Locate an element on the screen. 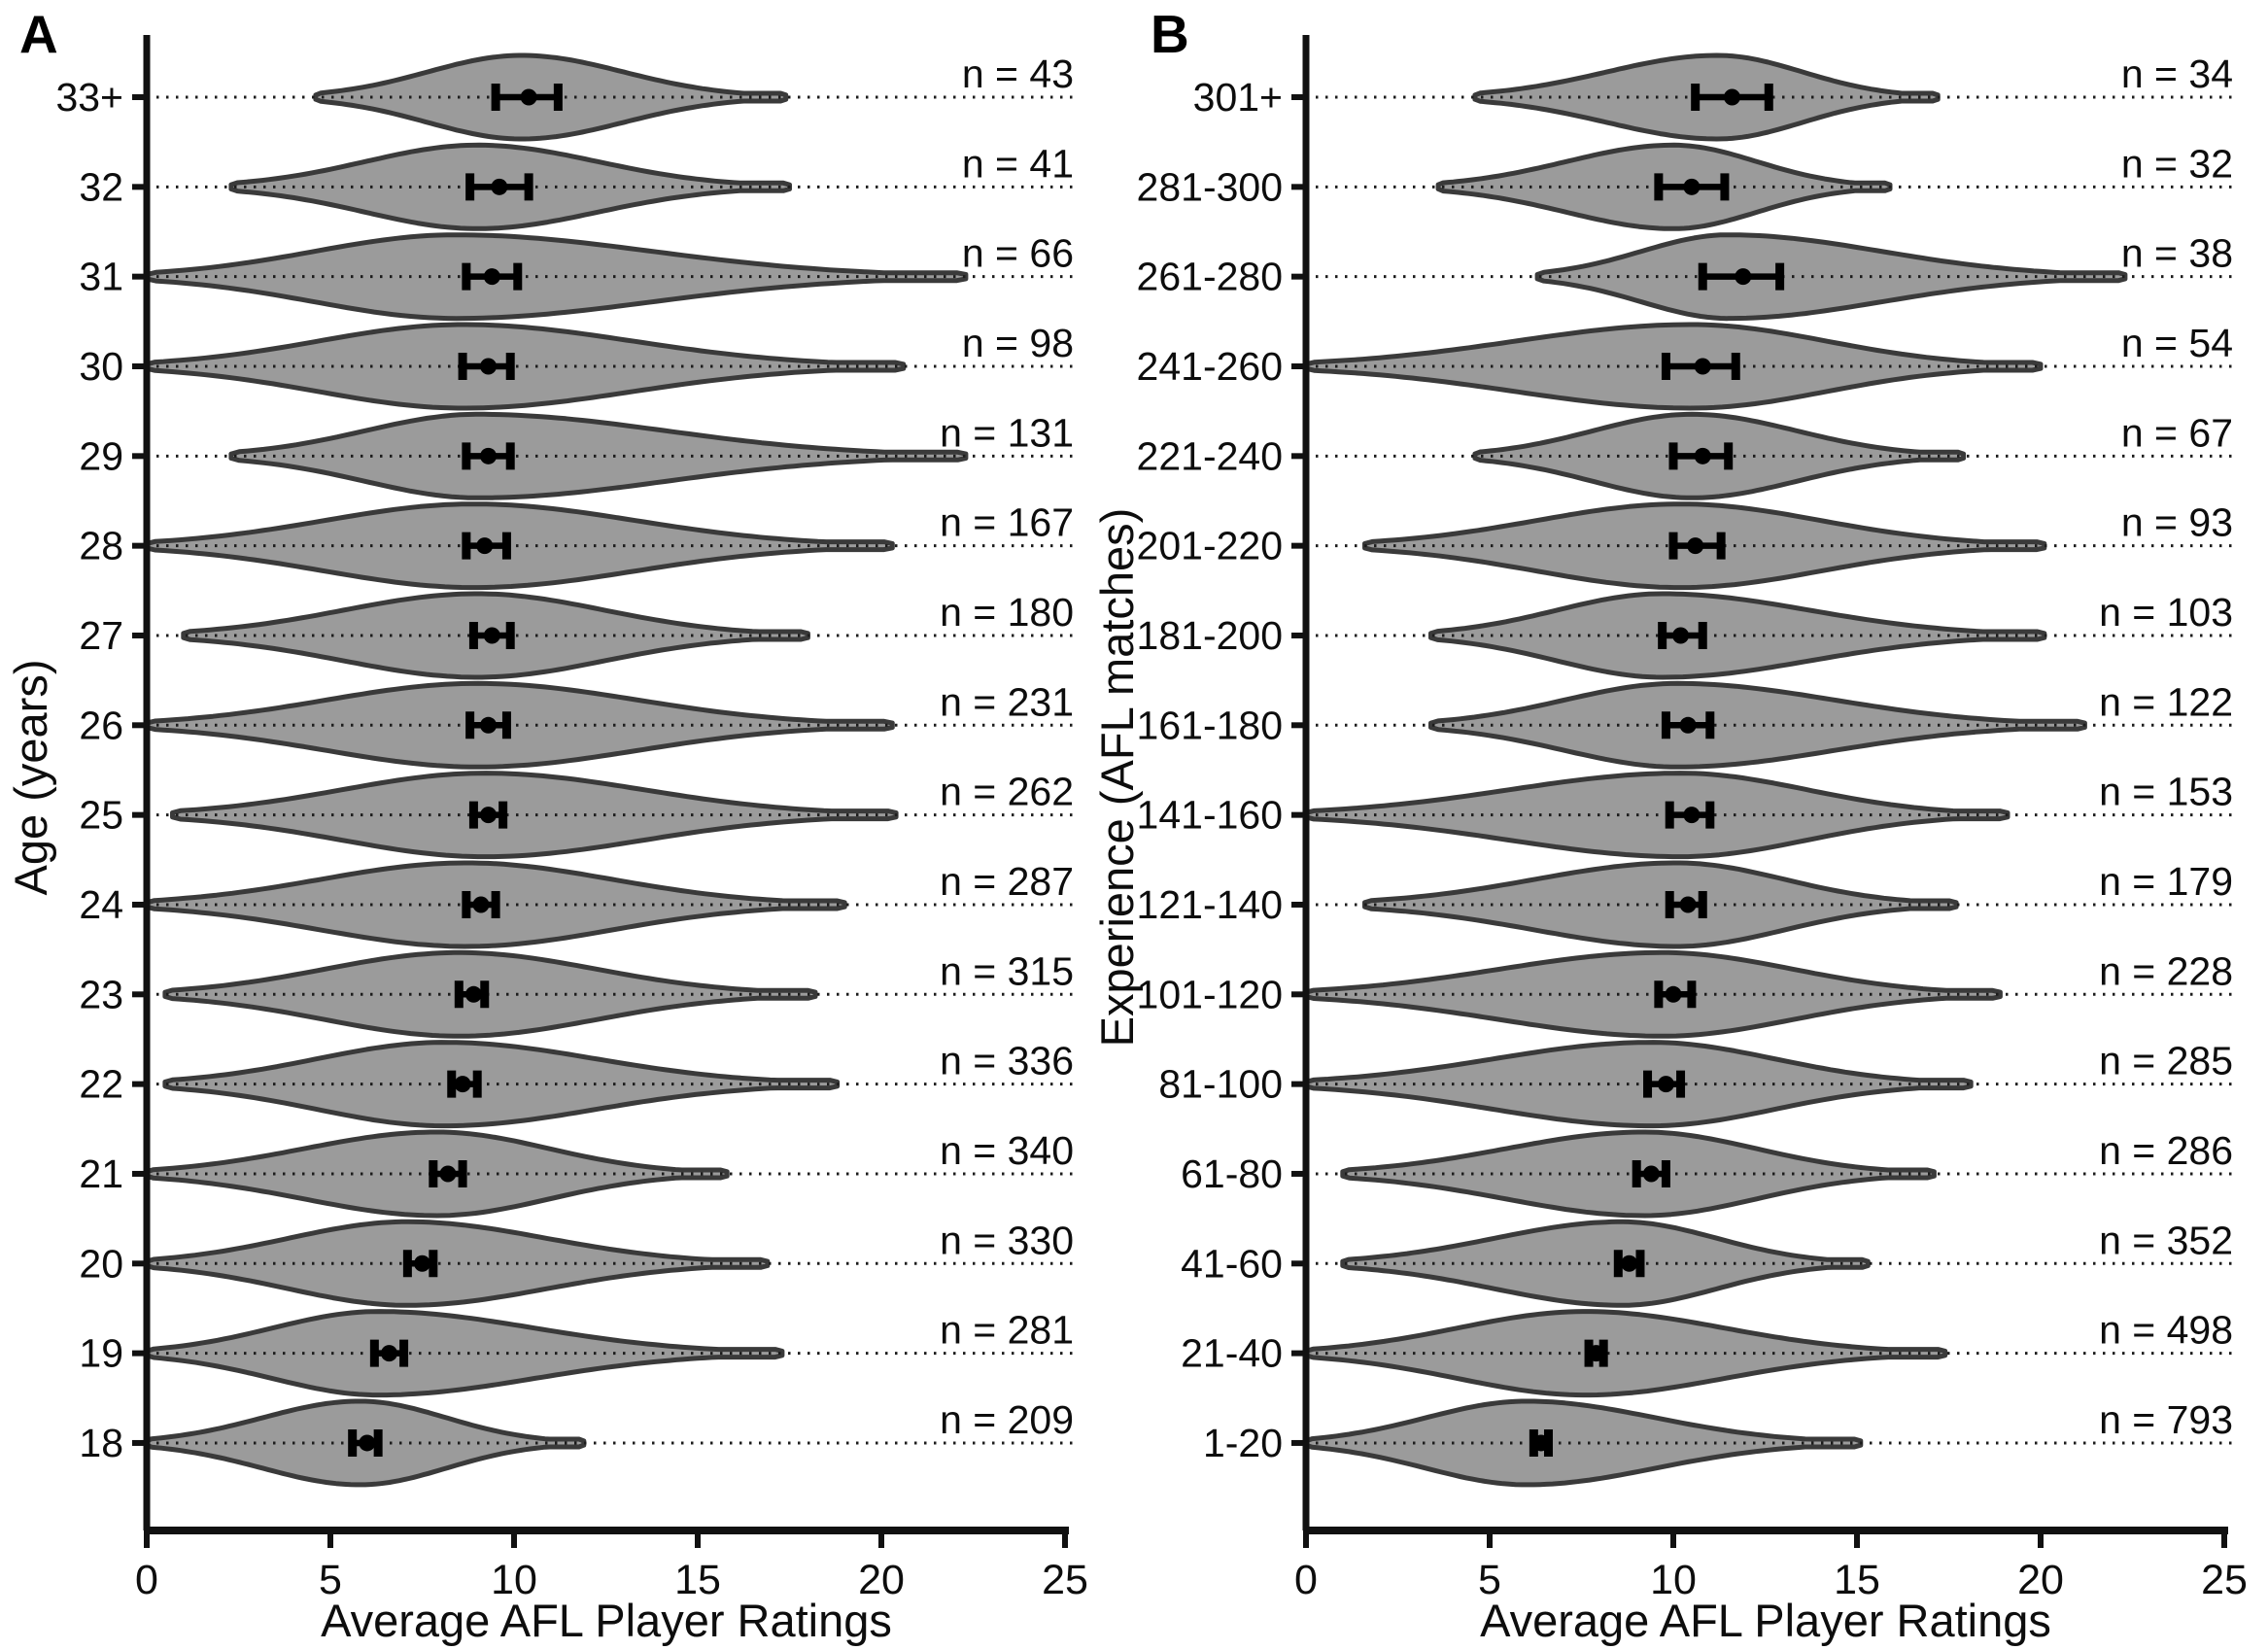  category-label: 201-220 is located at coordinates (1210, 546).